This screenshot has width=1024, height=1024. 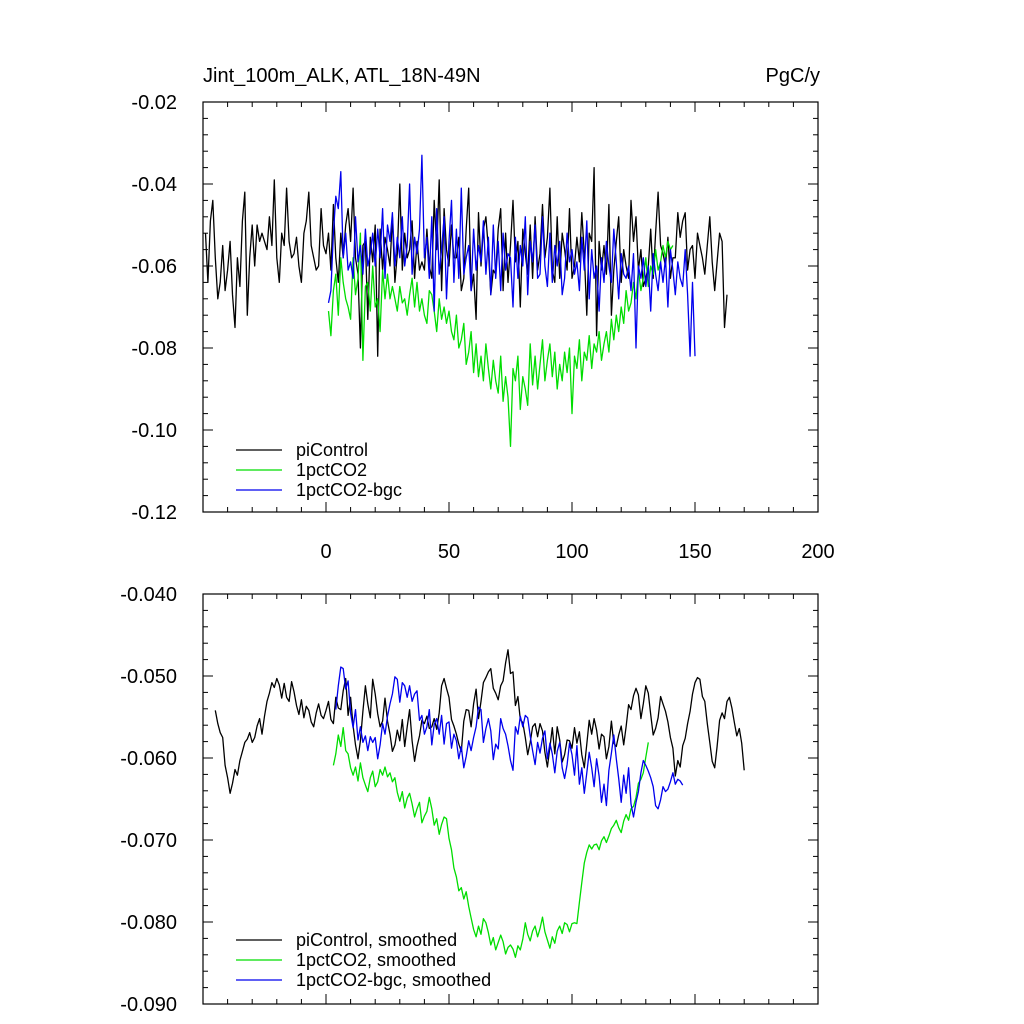 I want to click on x-tick-label: 50, so click(x=449, y=552).